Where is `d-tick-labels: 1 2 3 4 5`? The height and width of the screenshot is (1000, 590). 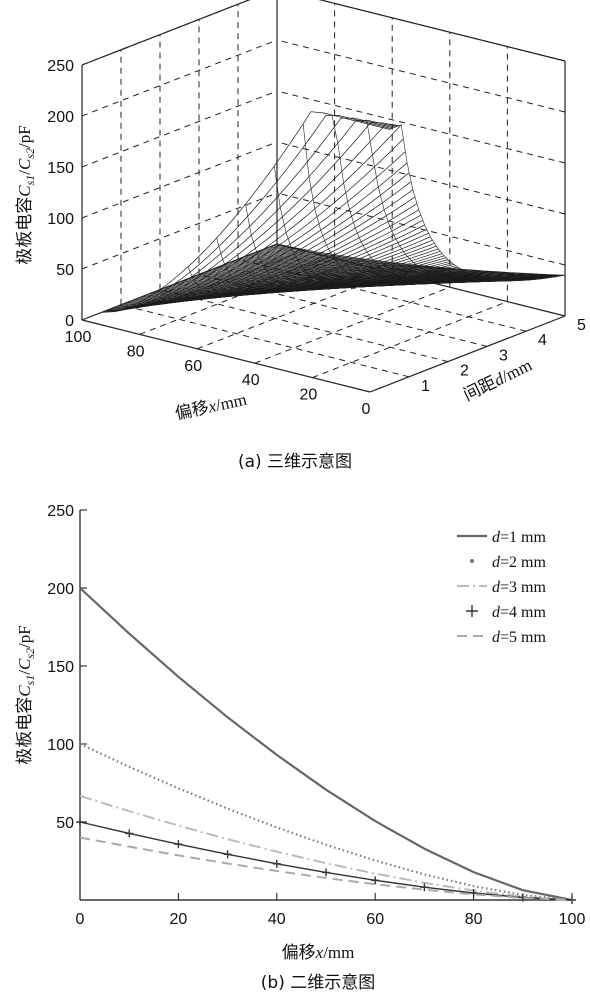 d-tick-labels: 1 2 3 4 5 is located at coordinates (503, 356).